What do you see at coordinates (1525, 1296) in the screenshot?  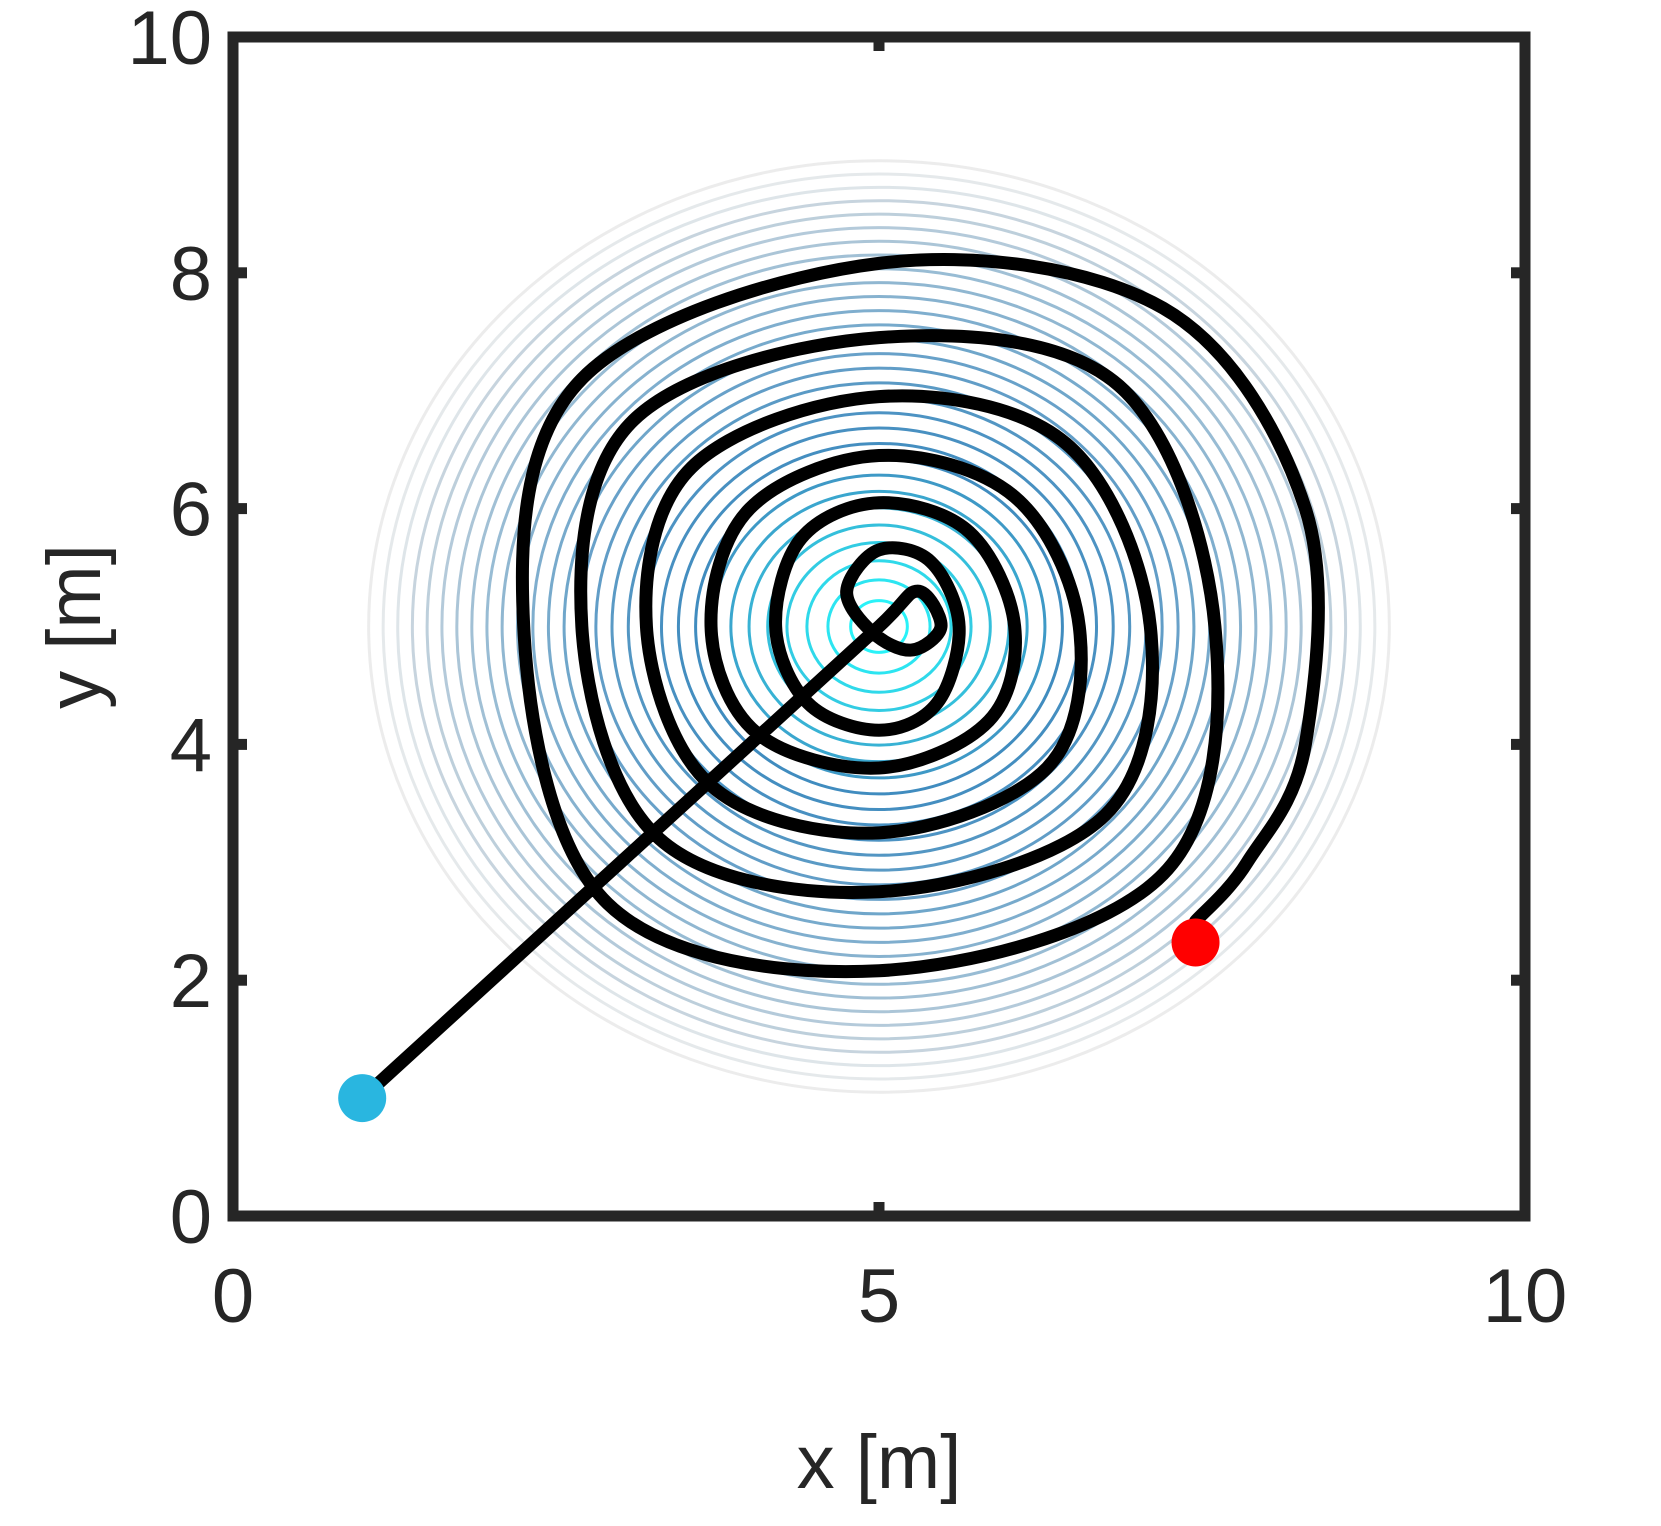 I see `x-tick-label: 10` at bounding box center [1525, 1296].